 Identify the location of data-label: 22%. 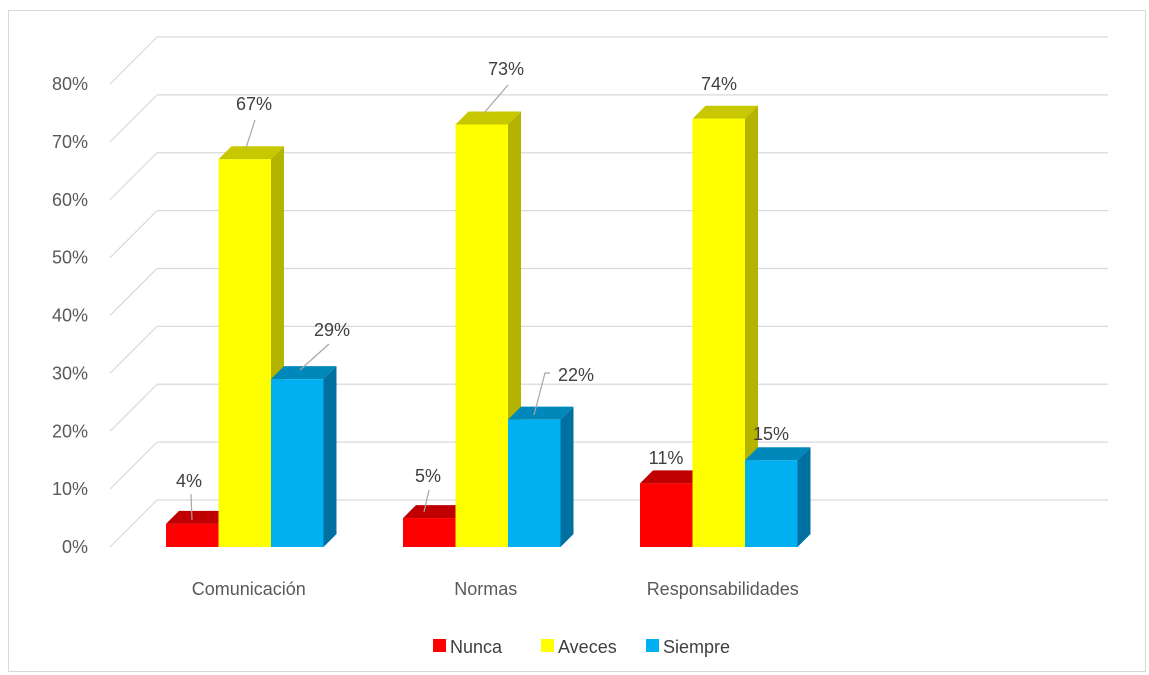
(576, 375).